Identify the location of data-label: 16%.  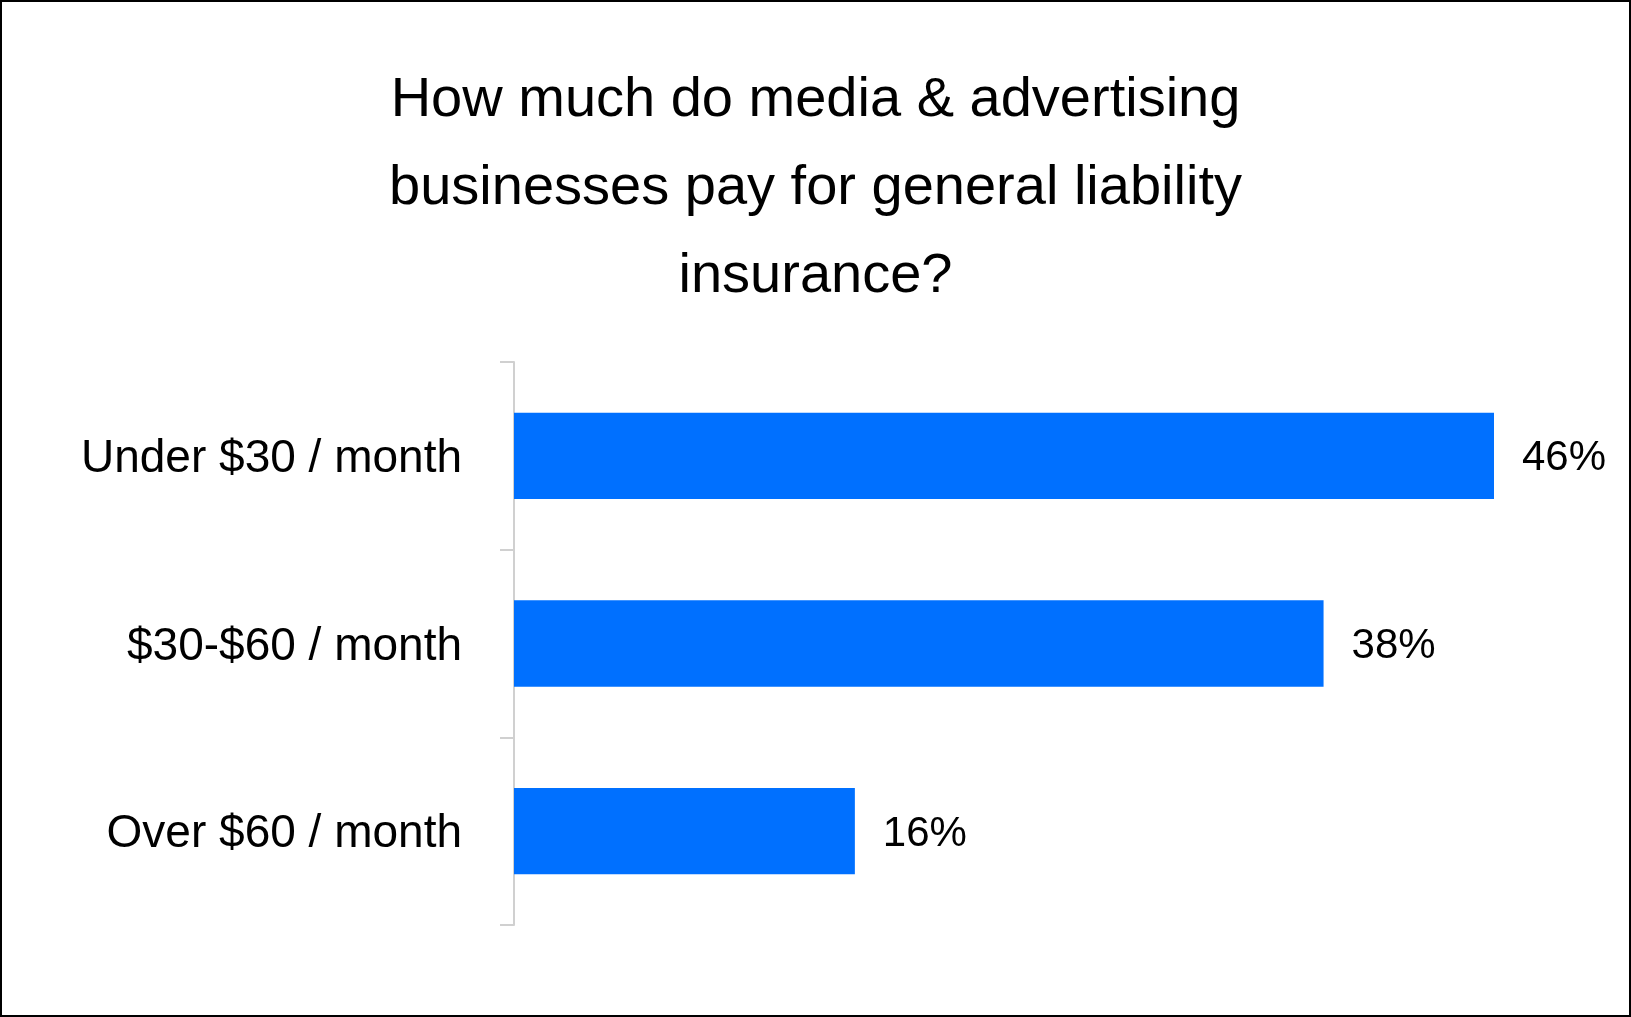
(924, 831).